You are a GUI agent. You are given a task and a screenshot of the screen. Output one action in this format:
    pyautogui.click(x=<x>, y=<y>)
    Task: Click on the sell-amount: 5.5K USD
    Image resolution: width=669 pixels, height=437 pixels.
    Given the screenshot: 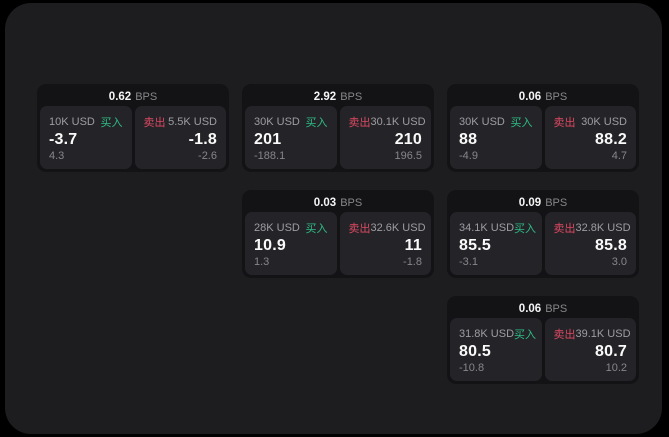 What is the action you would take?
    pyautogui.click(x=192, y=122)
    